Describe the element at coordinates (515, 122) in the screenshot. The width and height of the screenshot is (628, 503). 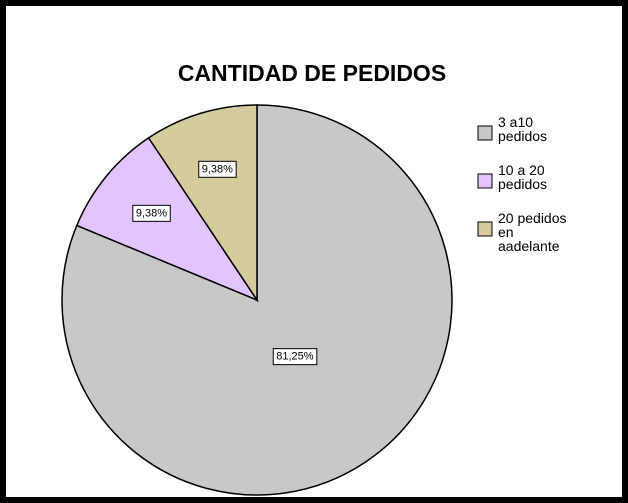
I see `legend-label-line: 3 a10` at that location.